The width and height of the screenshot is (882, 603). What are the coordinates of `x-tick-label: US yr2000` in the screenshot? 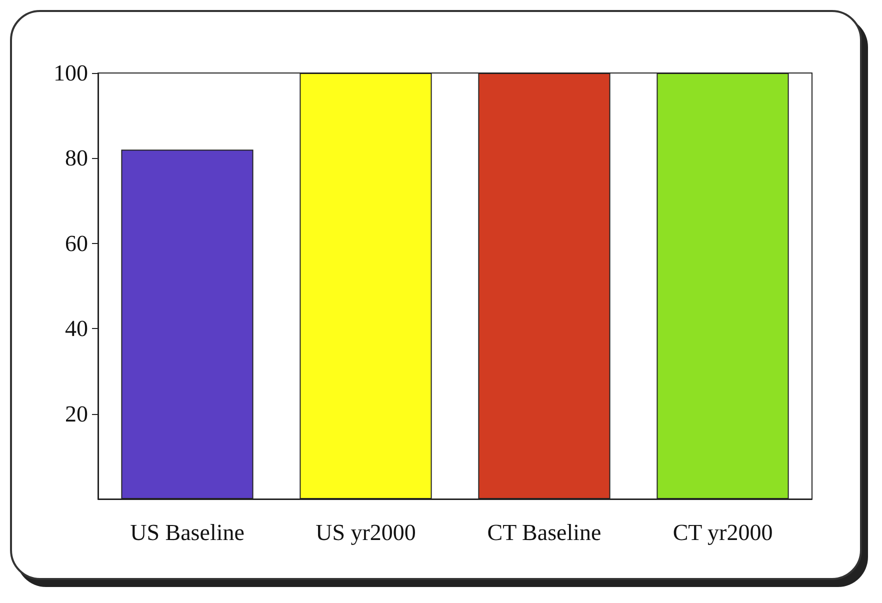 It's located at (366, 532).